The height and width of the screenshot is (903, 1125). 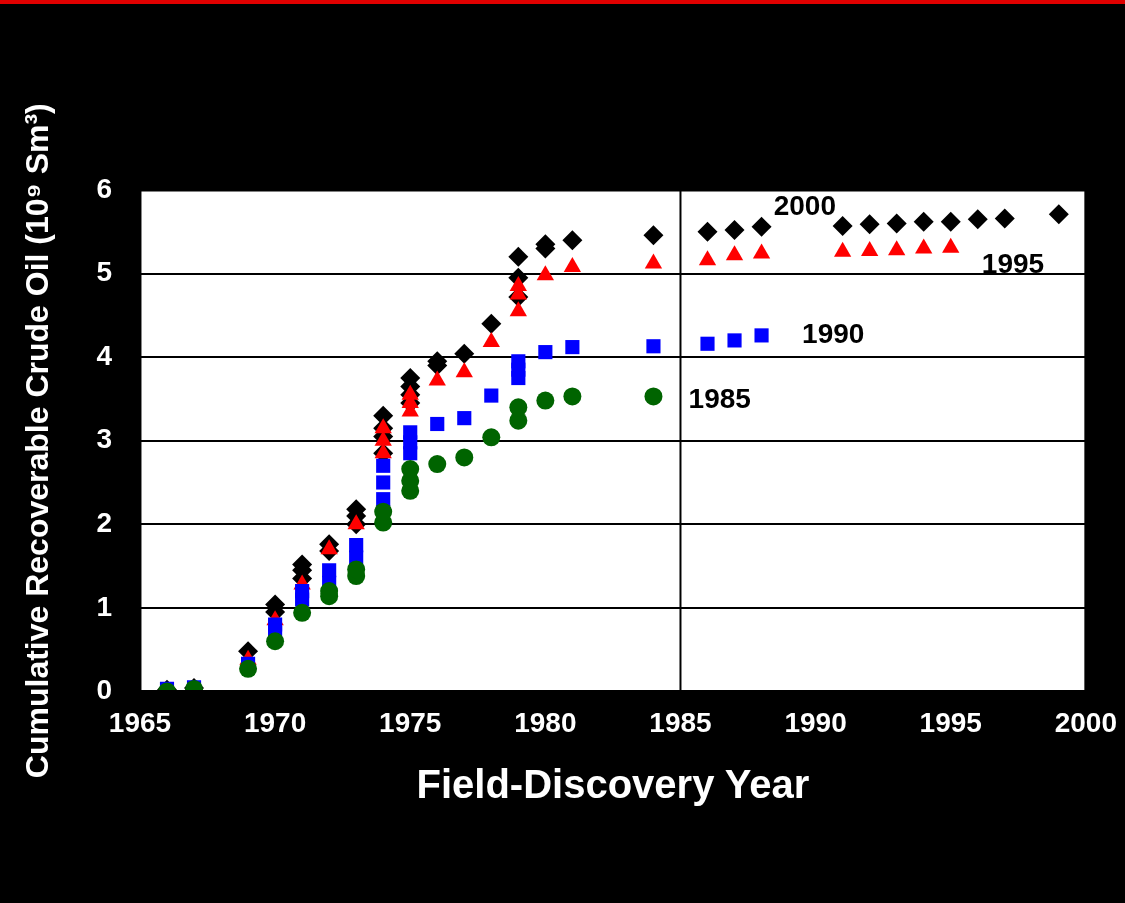 I want to click on series-label: 1990, so click(x=833, y=334).